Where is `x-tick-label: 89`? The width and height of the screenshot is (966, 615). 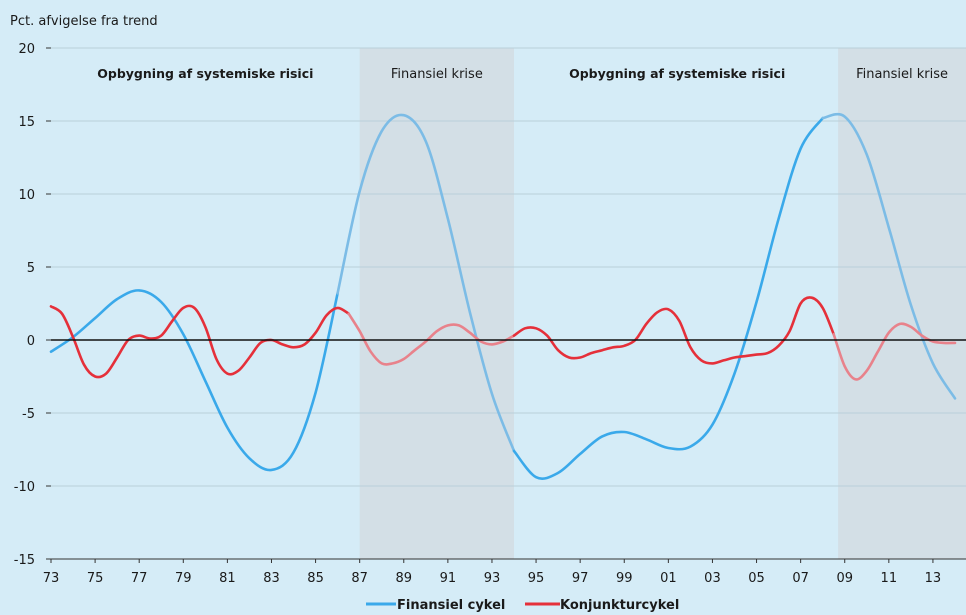 x-tick-label: 89 is located at coordinates (403, 578).